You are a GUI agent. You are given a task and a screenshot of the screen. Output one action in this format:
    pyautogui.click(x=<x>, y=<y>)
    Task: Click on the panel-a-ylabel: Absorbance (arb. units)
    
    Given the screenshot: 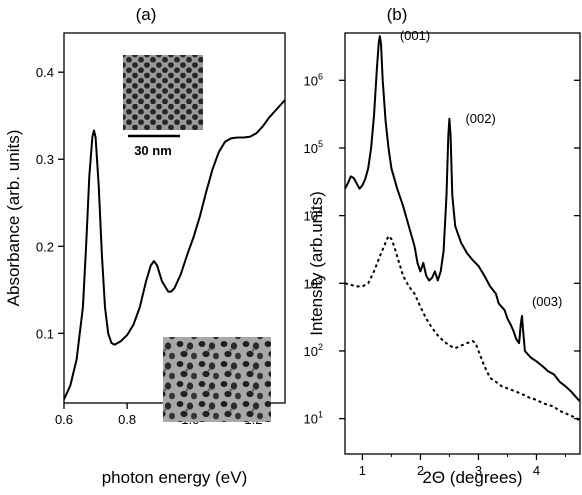 What is the action you would take?
    pyautogui.click(x=13, y=218)
    